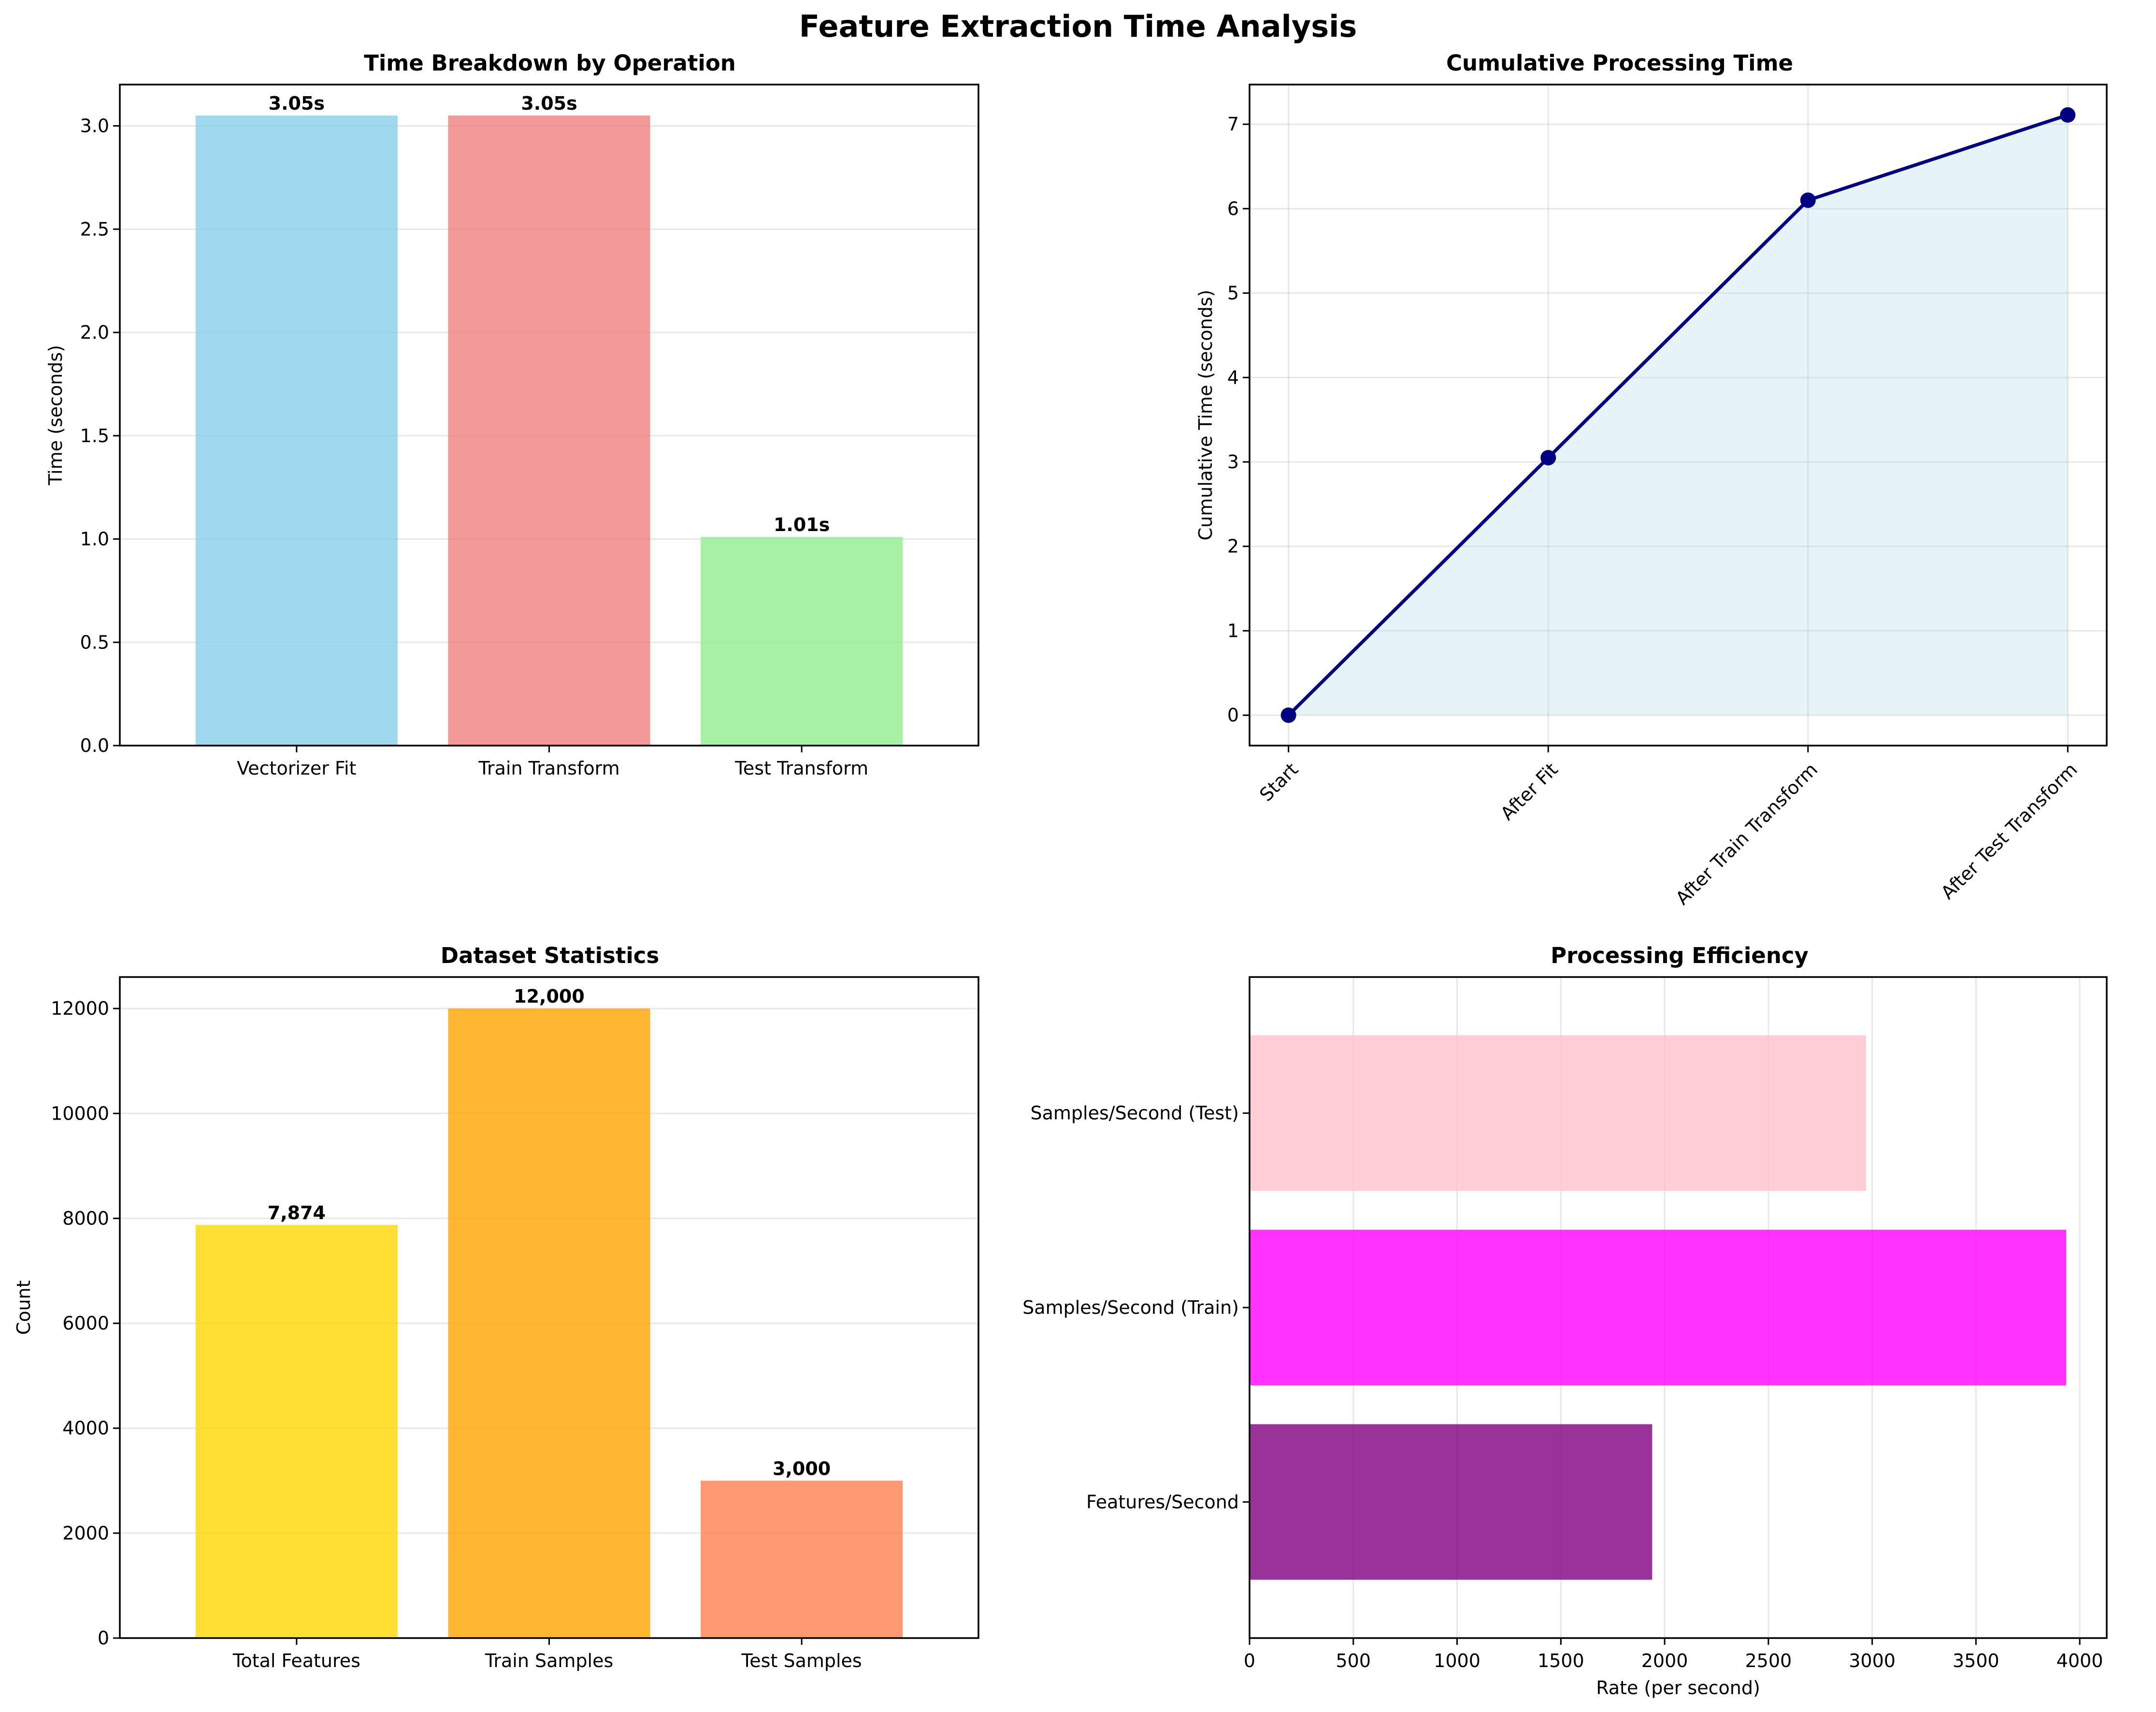 Image resolution: width=2156 pixels, height=1712 pixels. Describe the element at coordinates (55, 416) in the screenshot. I see `y-axis-label: Time (seconds)` at that location.